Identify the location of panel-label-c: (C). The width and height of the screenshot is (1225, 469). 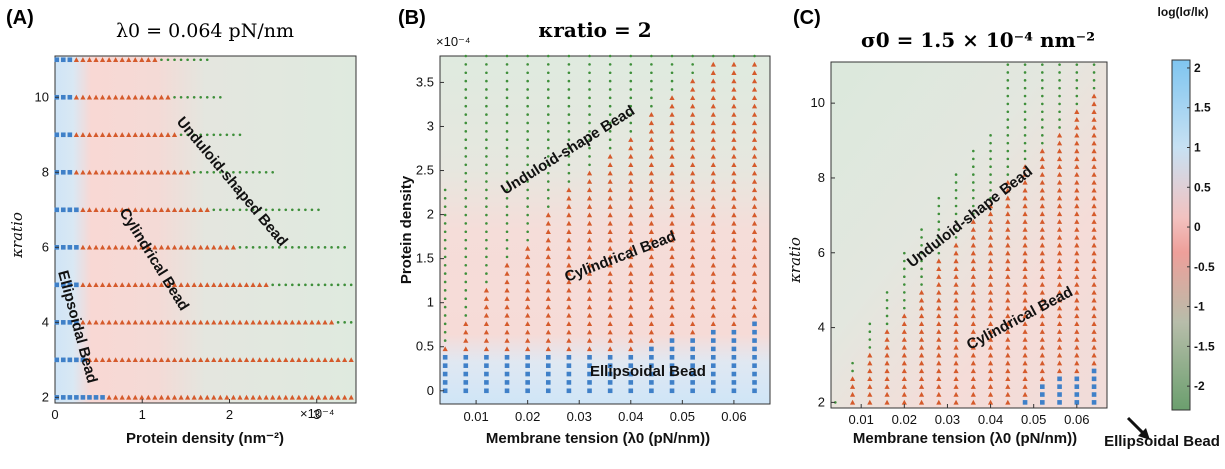
(807, 18).